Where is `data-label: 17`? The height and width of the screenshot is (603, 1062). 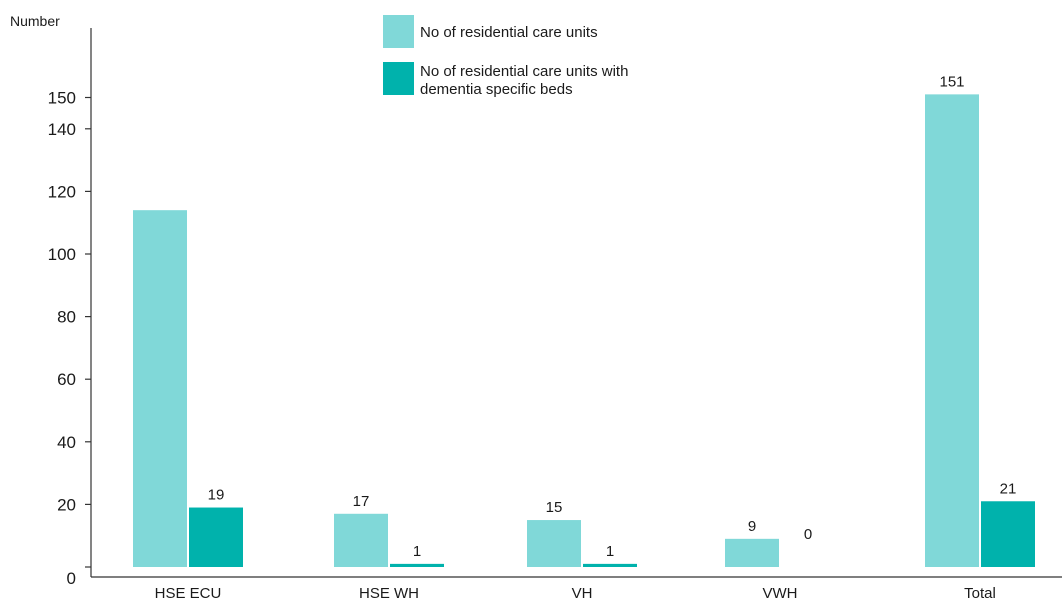 data-label: 17 is located at coordinates (361, 501).